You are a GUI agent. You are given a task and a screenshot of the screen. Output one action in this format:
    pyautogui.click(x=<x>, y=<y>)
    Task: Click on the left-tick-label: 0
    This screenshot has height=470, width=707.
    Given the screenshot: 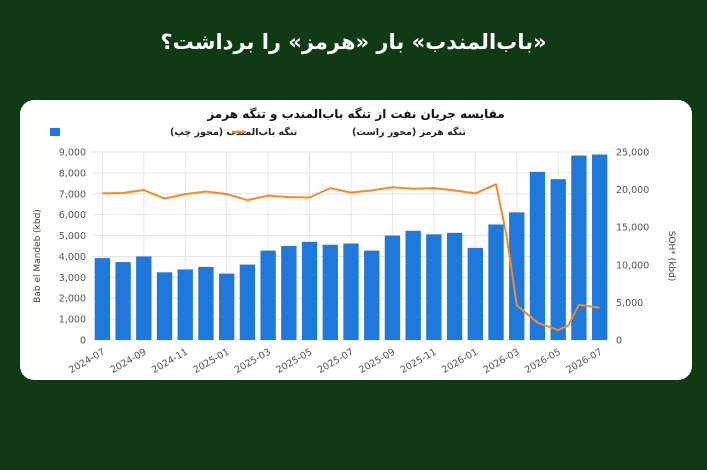 What is the action you would take?
    pyautogui.click(x=83, y=341)
    